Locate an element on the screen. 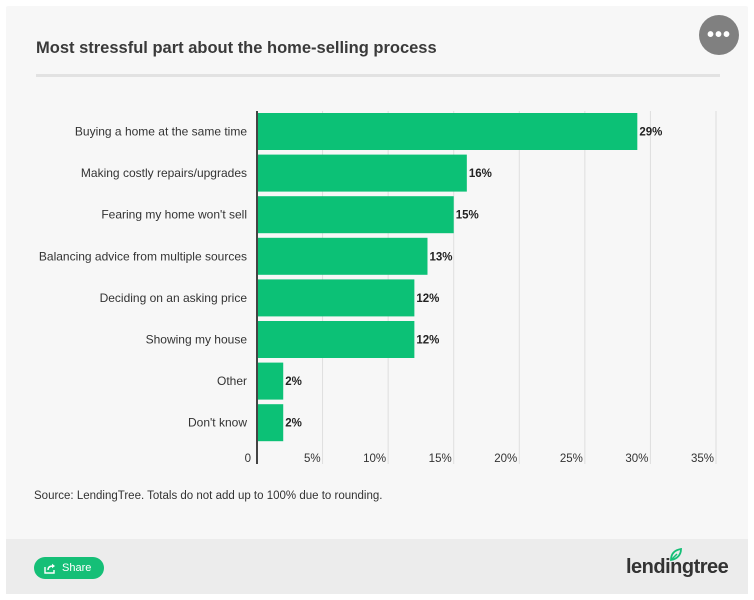 This screenshot has height=600, width=754. lendingtree-logo: lendingtree is located at coordinates (677, 563).